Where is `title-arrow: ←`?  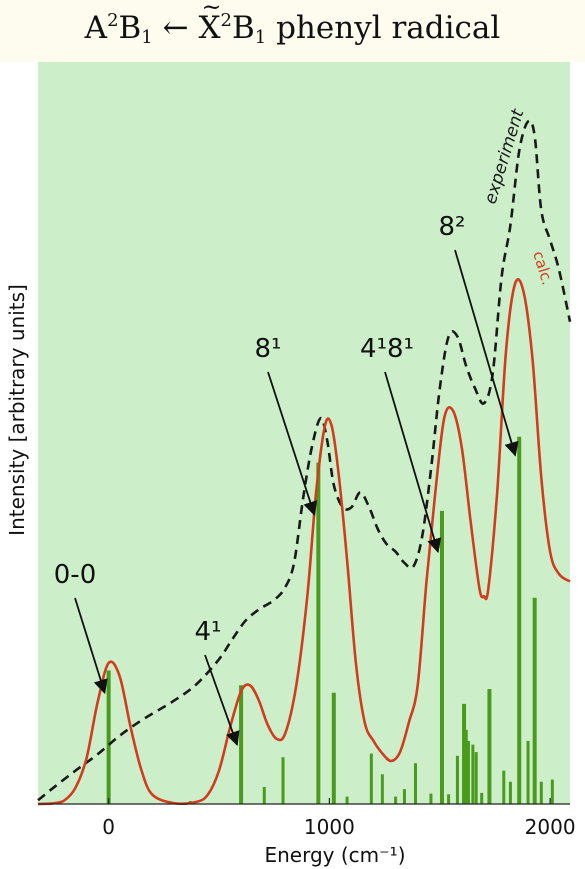 title-arrow: ← is located at coordinates (175, 28).